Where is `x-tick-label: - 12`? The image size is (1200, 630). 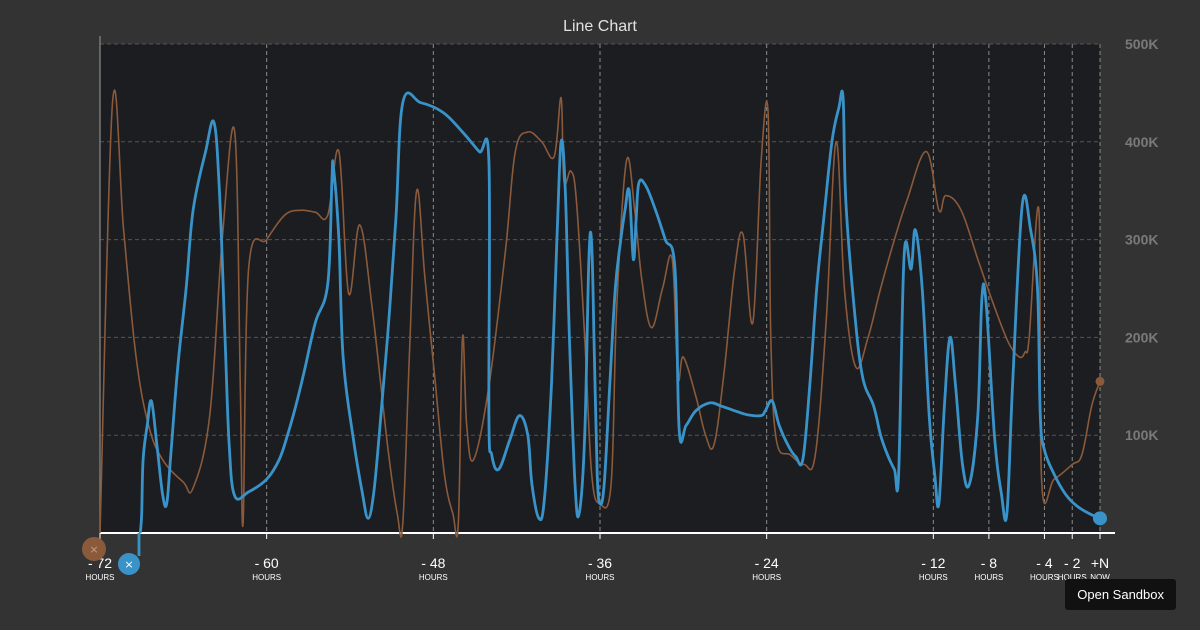
x-tick-label: - 12 is located at coordinates (933, 563).